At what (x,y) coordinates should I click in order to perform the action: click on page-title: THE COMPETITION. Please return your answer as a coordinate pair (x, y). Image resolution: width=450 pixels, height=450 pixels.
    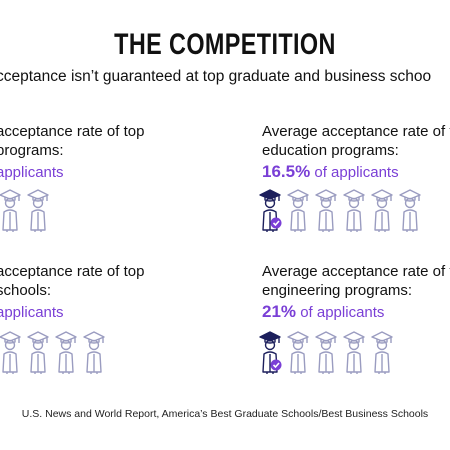
    Looking at the image, I should click on (225, 44).